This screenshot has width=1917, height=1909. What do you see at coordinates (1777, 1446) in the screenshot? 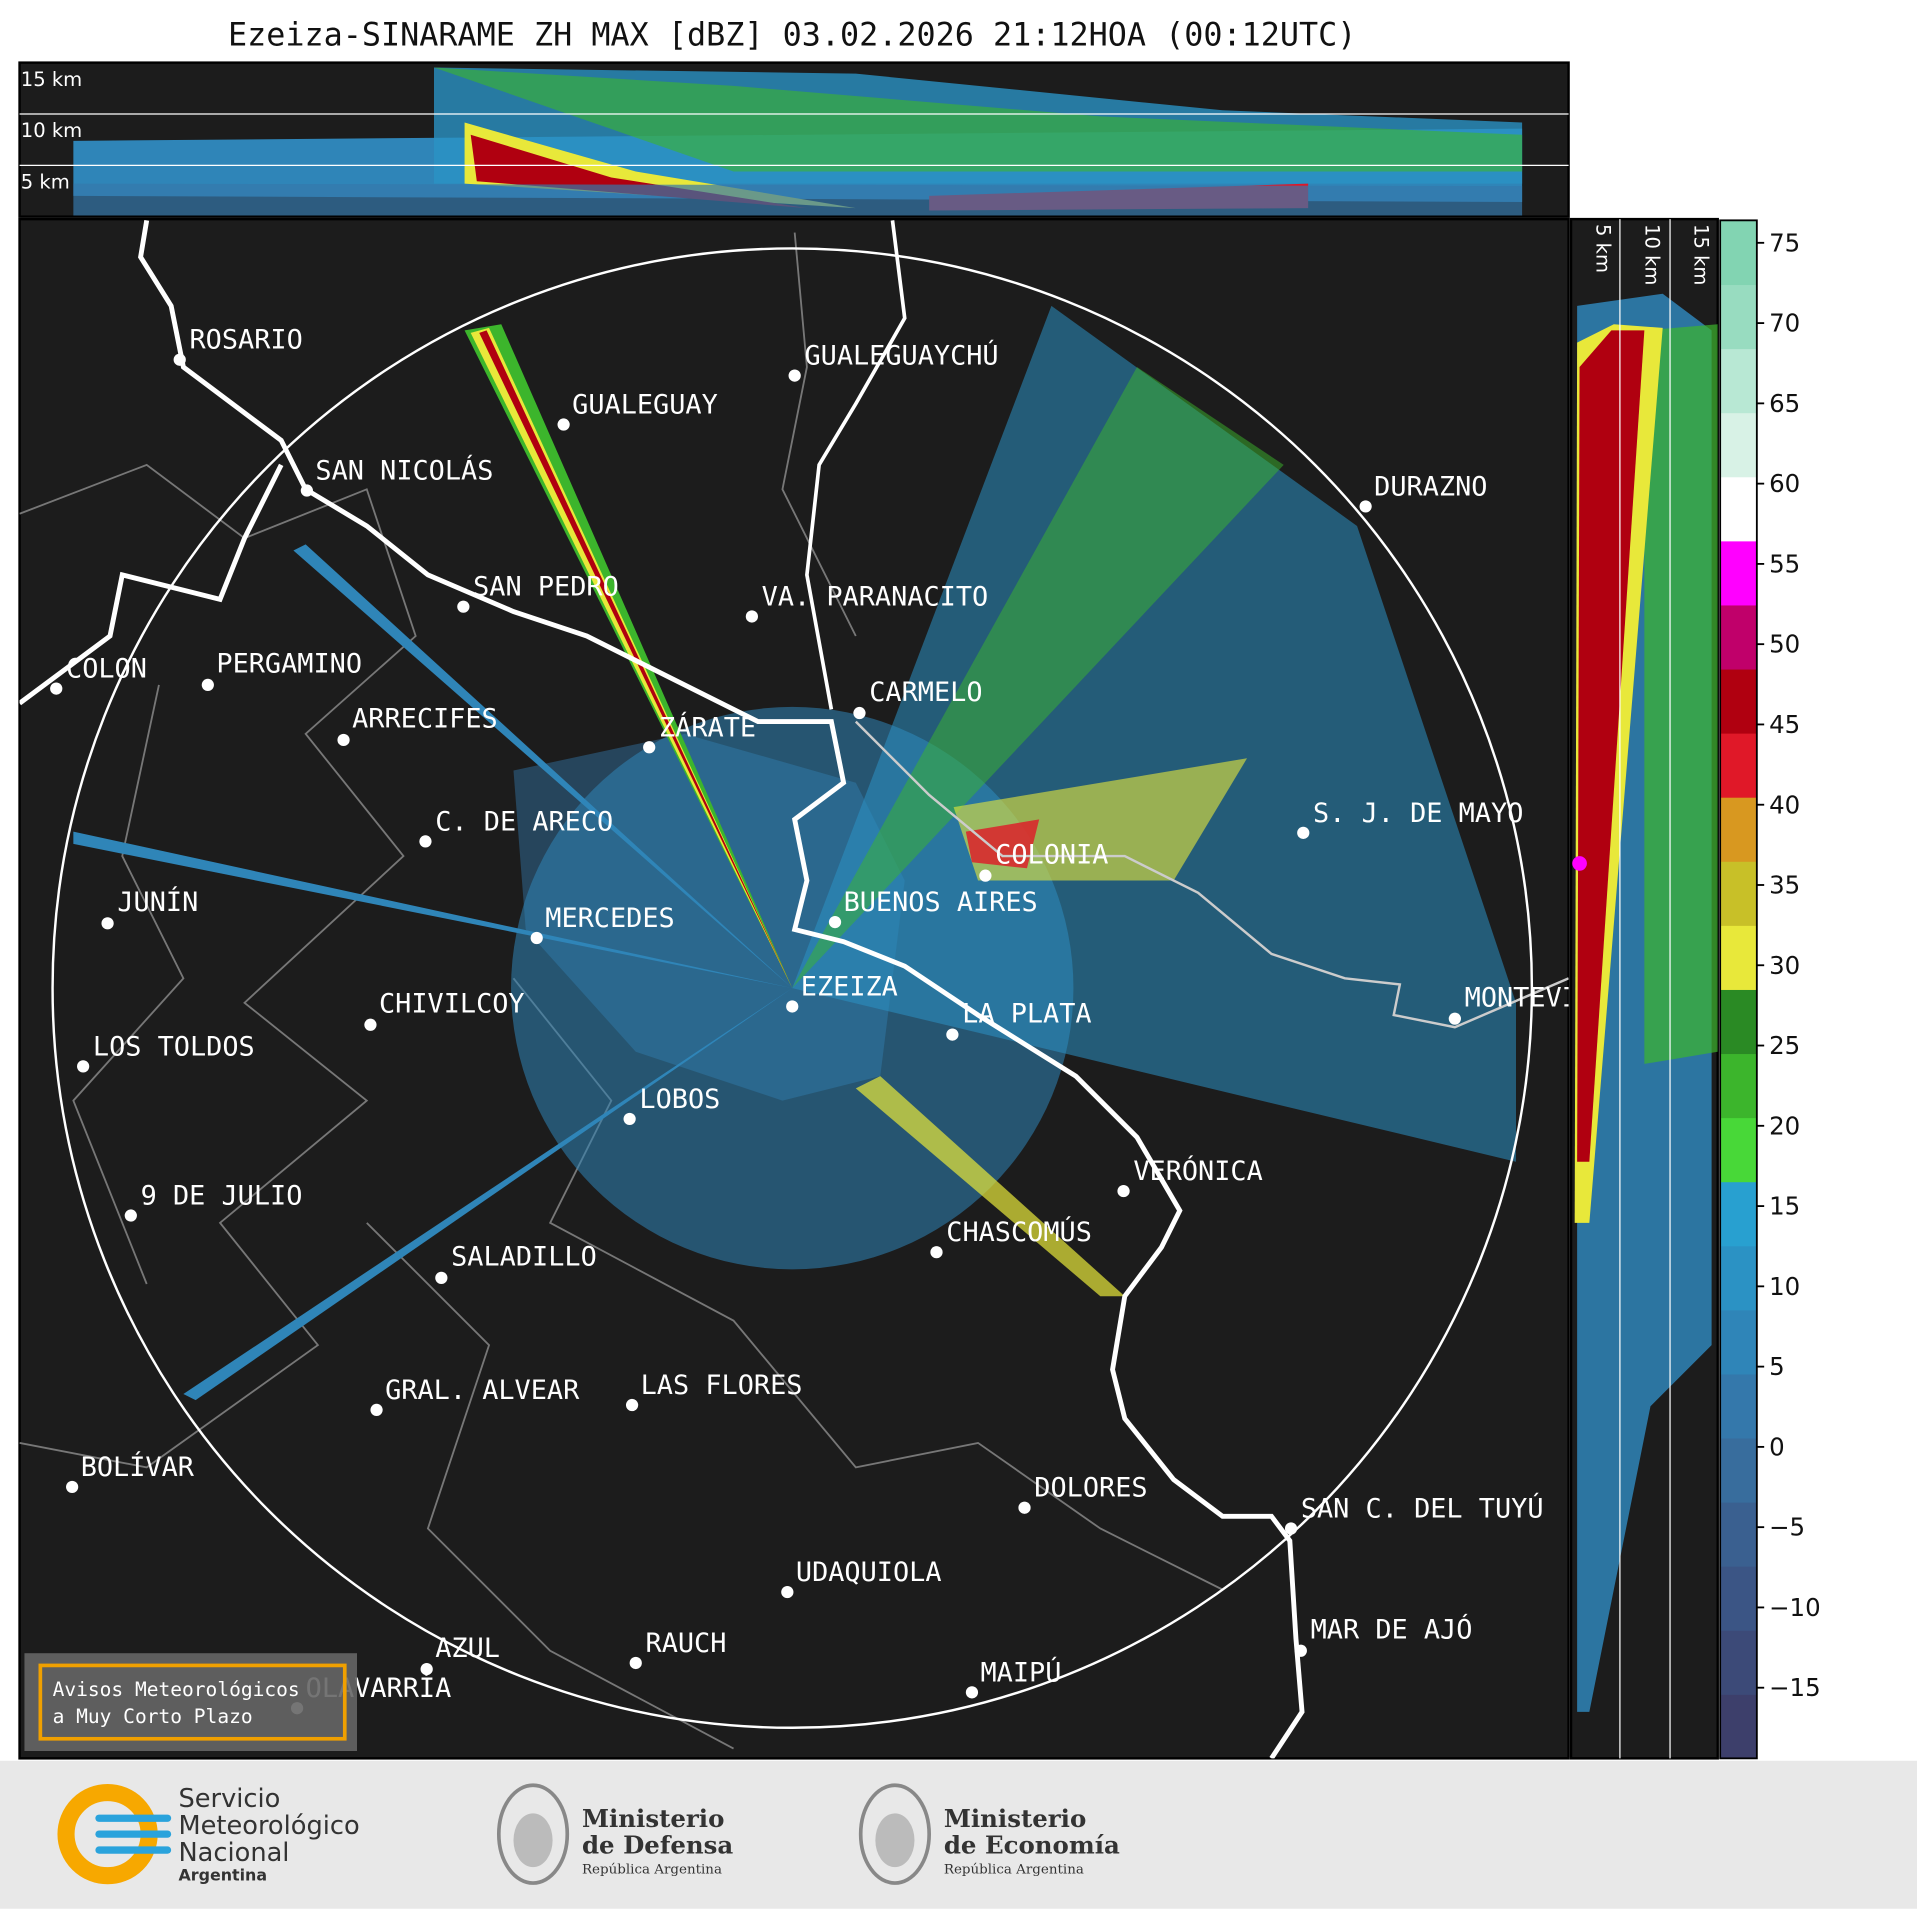
I see `colorbar-tick-label: 0` at bounding box center [1777, 1446].